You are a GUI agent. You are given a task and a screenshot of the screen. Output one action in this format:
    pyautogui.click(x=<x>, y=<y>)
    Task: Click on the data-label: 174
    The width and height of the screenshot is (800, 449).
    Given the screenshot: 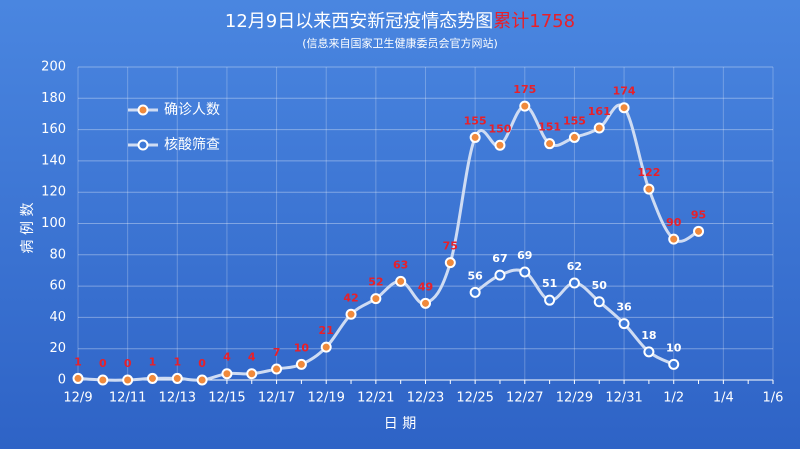 What is the action you would take?
    pyautogui.click(x=624, y=91)
    